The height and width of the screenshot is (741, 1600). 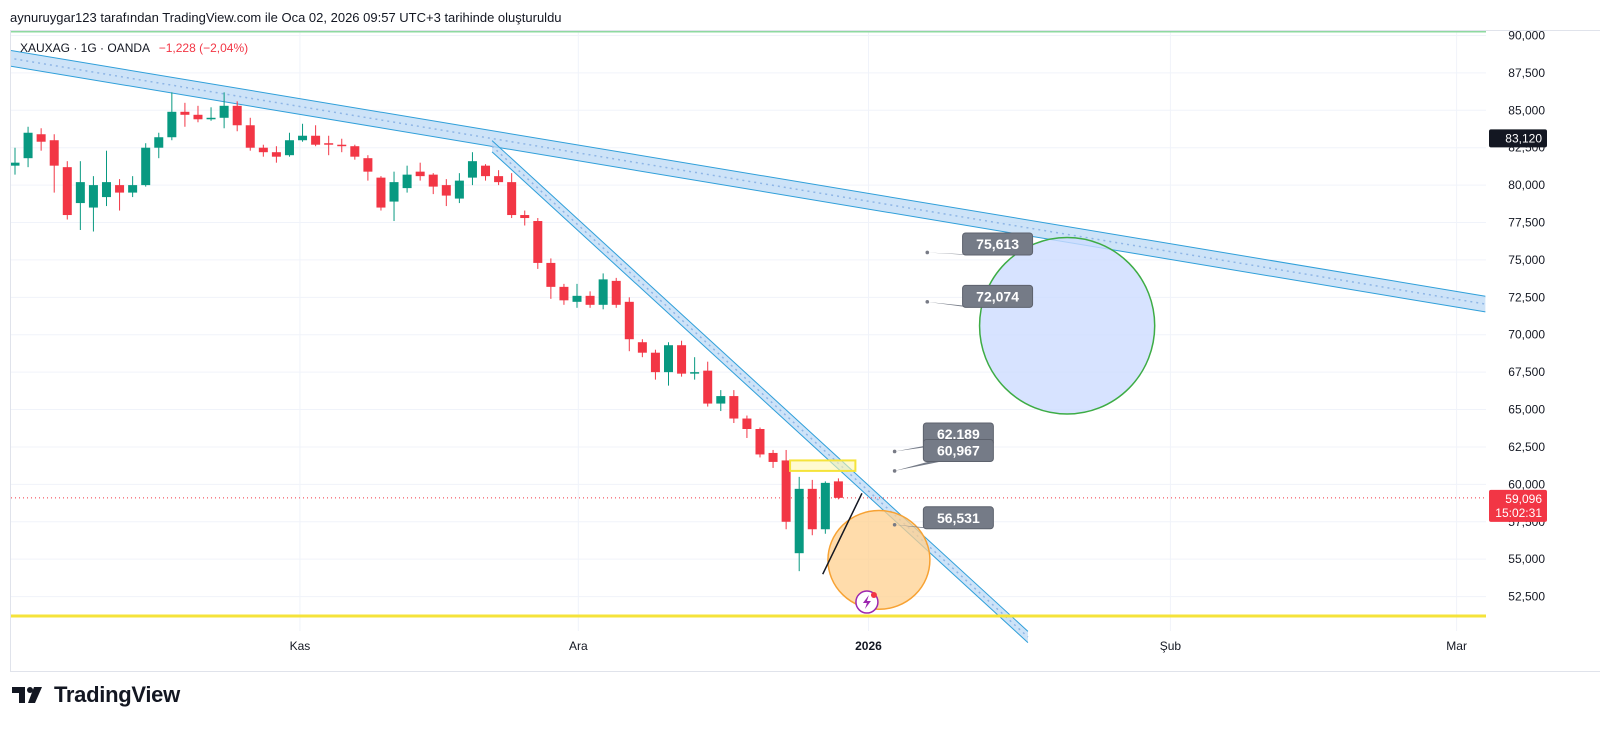 What do you see at coordinates (29, 695) in the screenshot?
I see `tradingview-logo-icon` at bounding box center [29, 695].